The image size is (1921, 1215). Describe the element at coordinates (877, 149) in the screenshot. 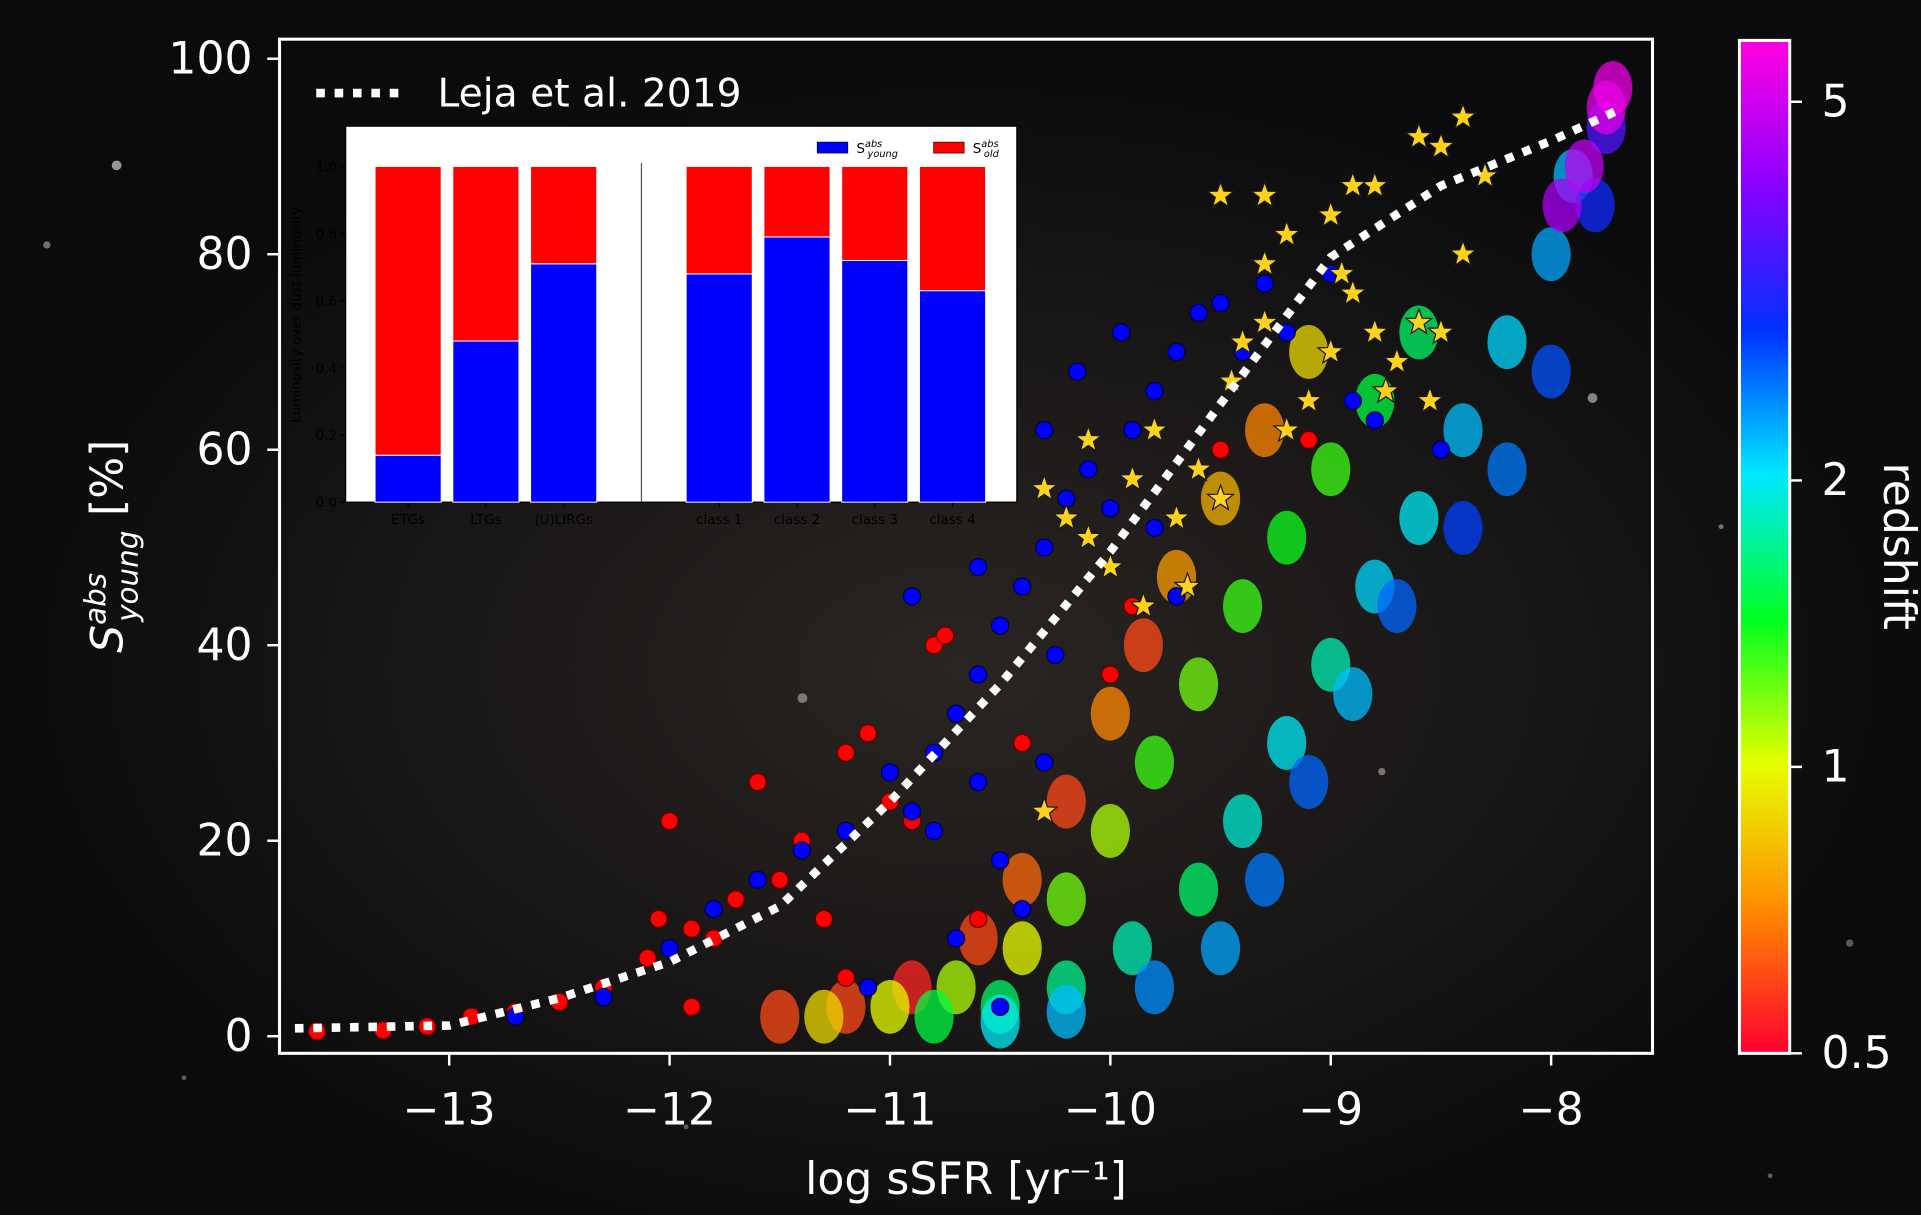

I see `inset-legend-label: Sabs young` at that location.